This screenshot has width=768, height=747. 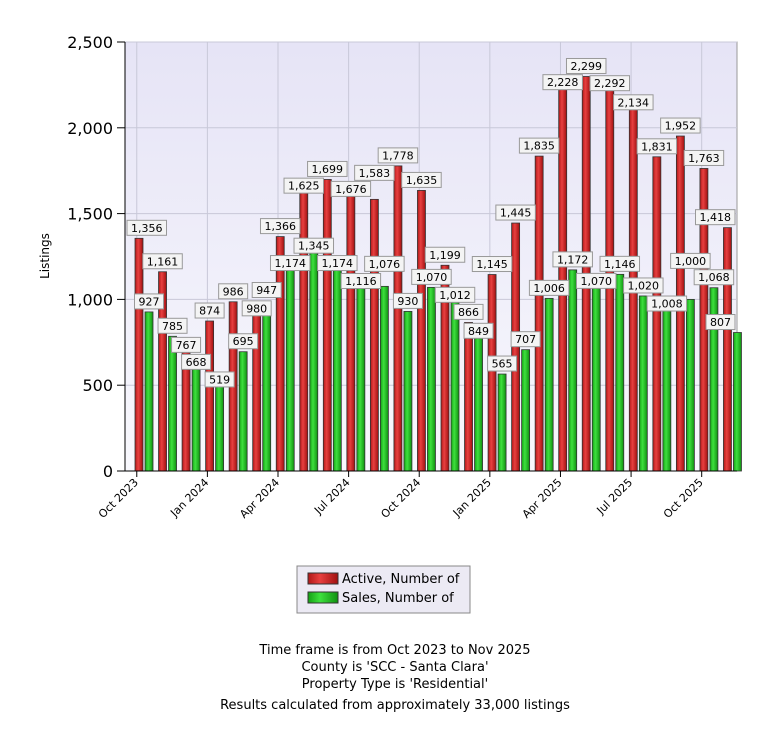 I want to click on y-tick-label: 1,000, so click(x=90, y=299).